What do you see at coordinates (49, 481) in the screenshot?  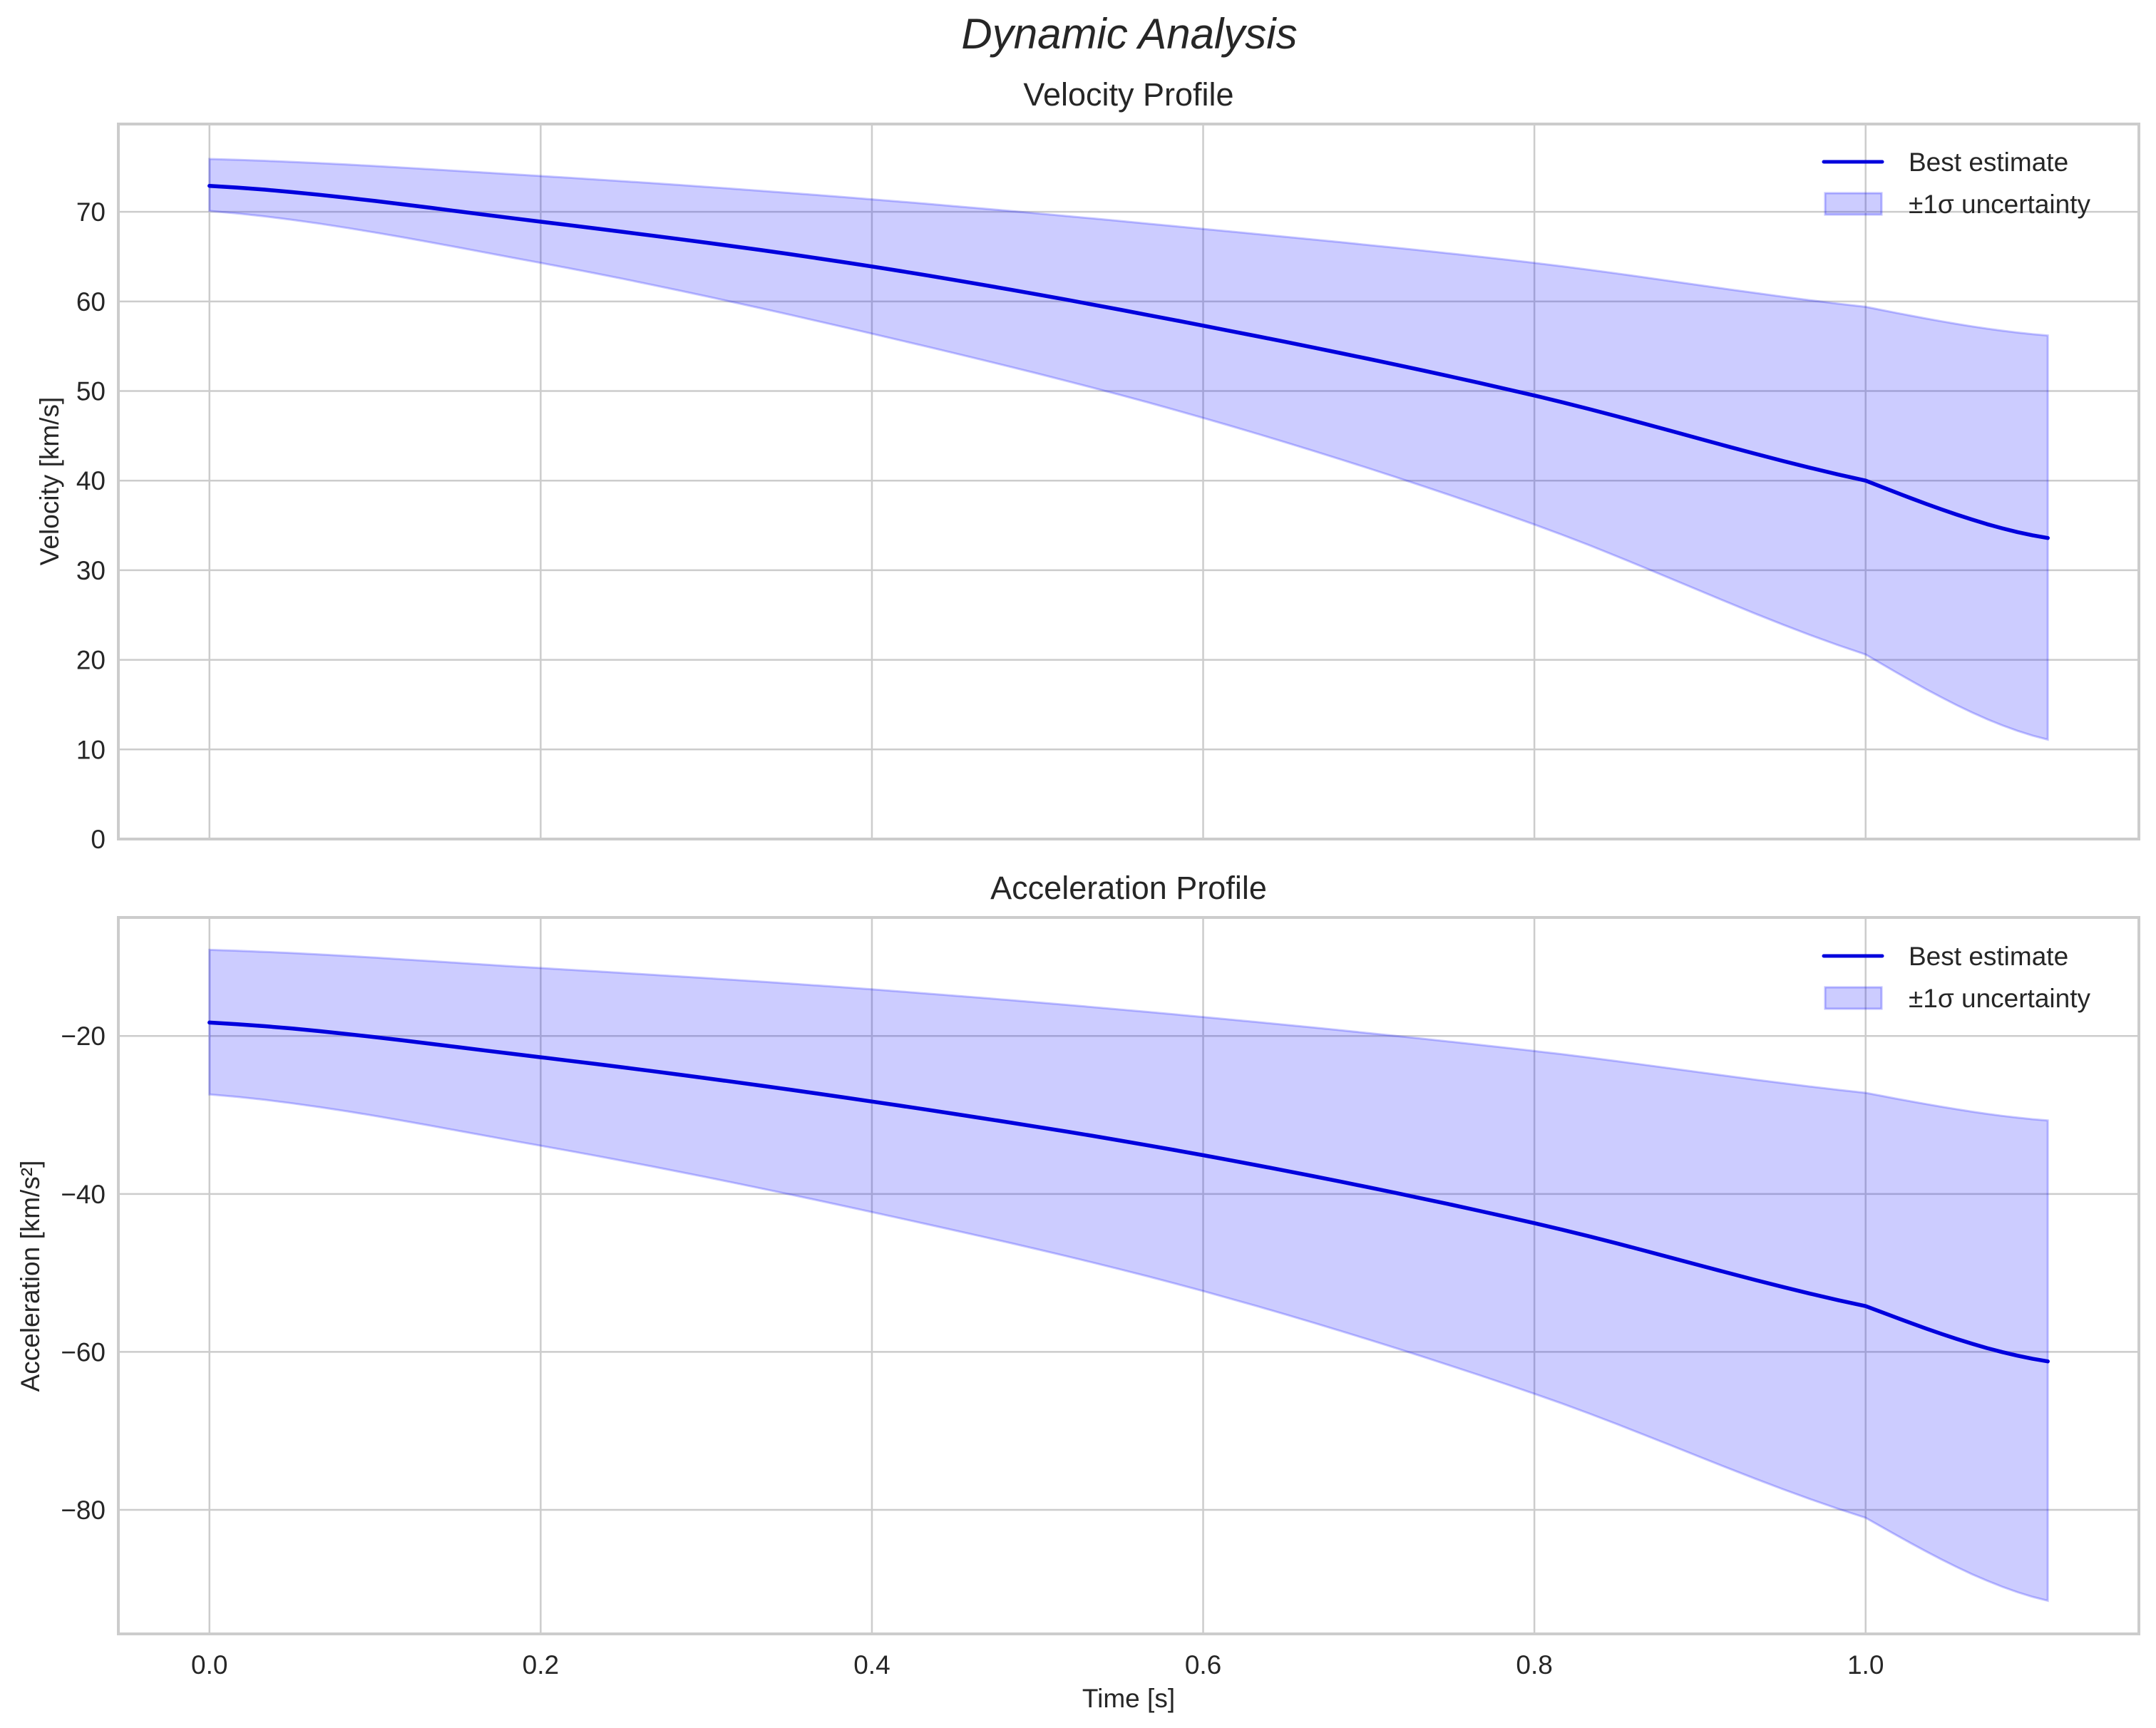 I see `velocity-y-axis-label: Velocity [km/s]` at bounding box center [49, 481].